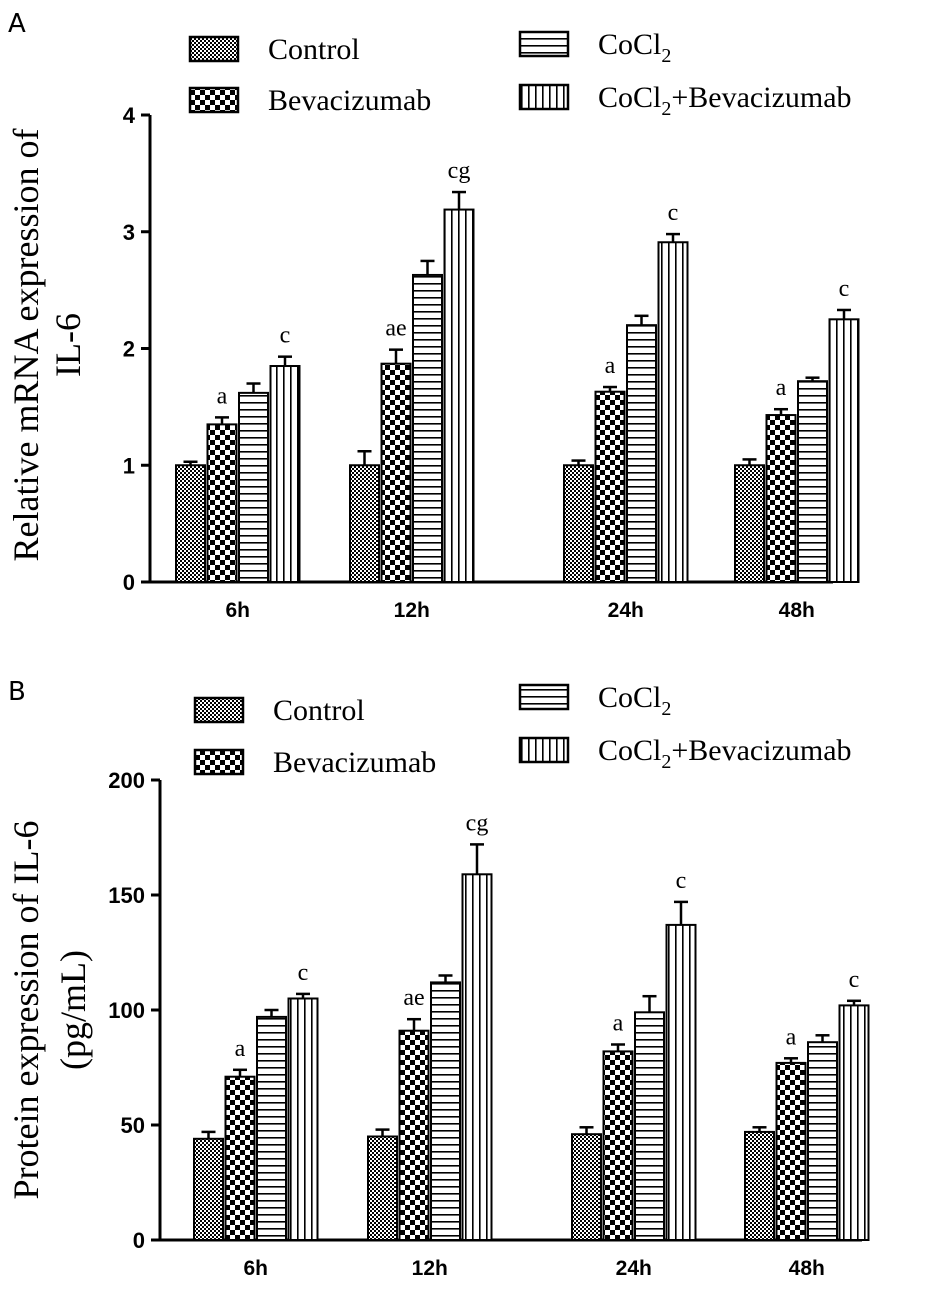 This screenshot has width=945, height=1300. Describe the element at coordinates (73, 1010) in the screenshot. I see `y-axis-label: (pg/mL)` at that location.